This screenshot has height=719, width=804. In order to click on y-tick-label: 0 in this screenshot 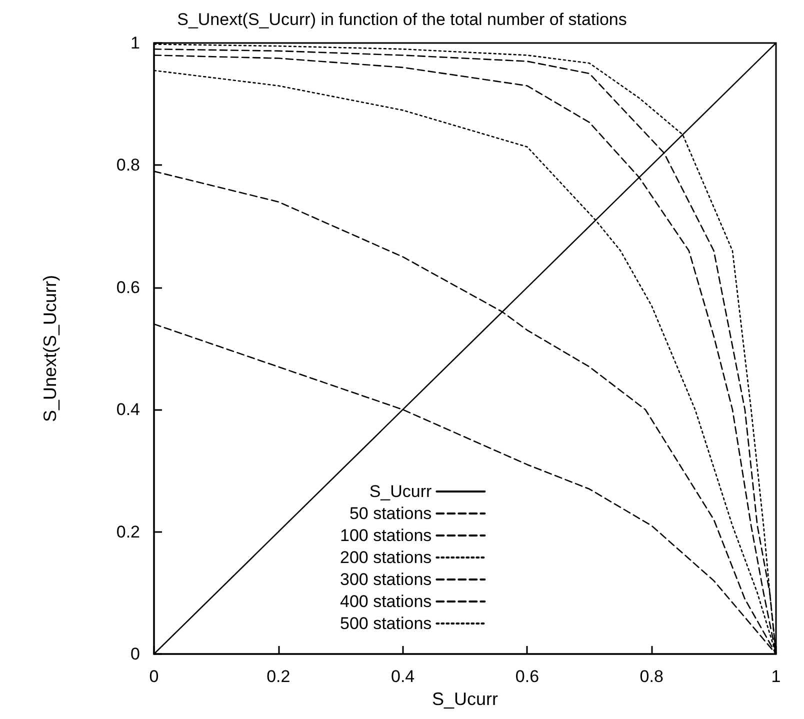, I will do `click(135, 654)`.